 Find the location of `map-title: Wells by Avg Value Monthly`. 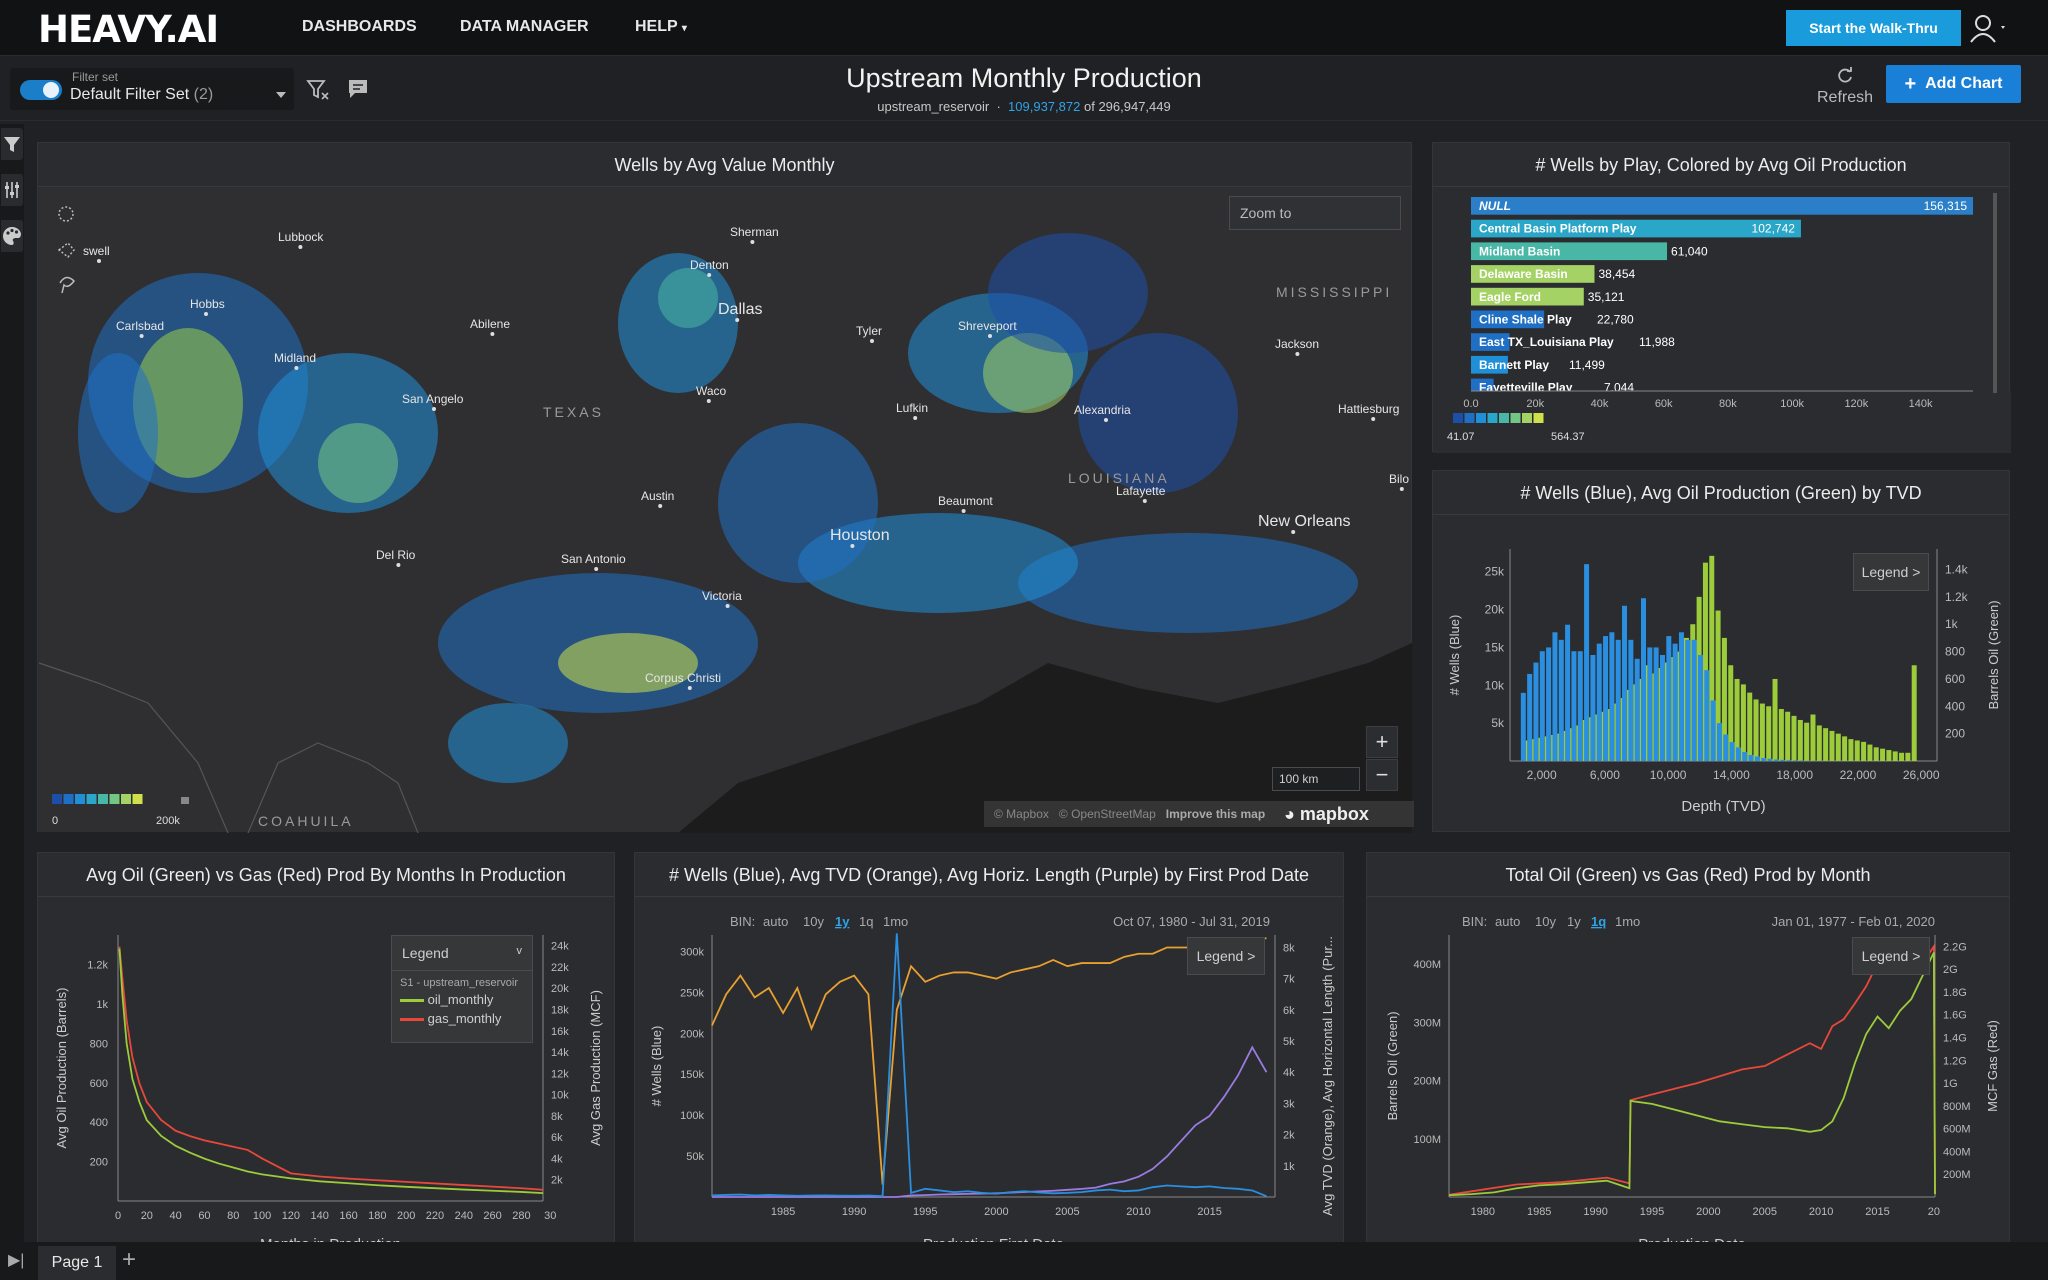

map-title: Wells by Avg Value Monthly is located at coordinates (724, 165).